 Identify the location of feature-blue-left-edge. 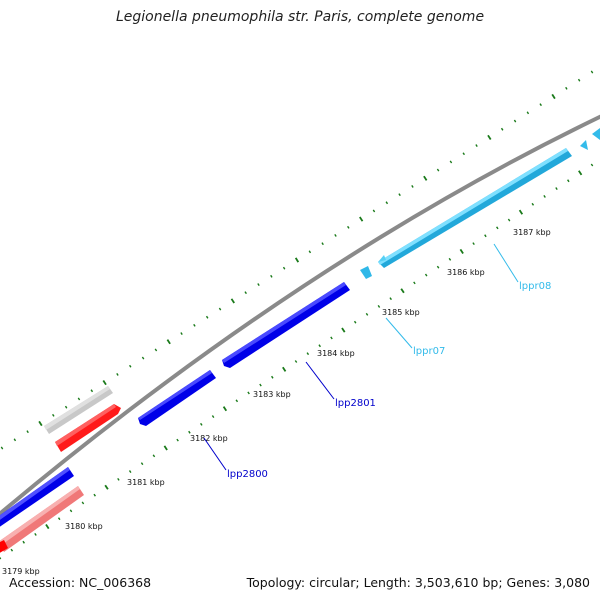
(37, 497).